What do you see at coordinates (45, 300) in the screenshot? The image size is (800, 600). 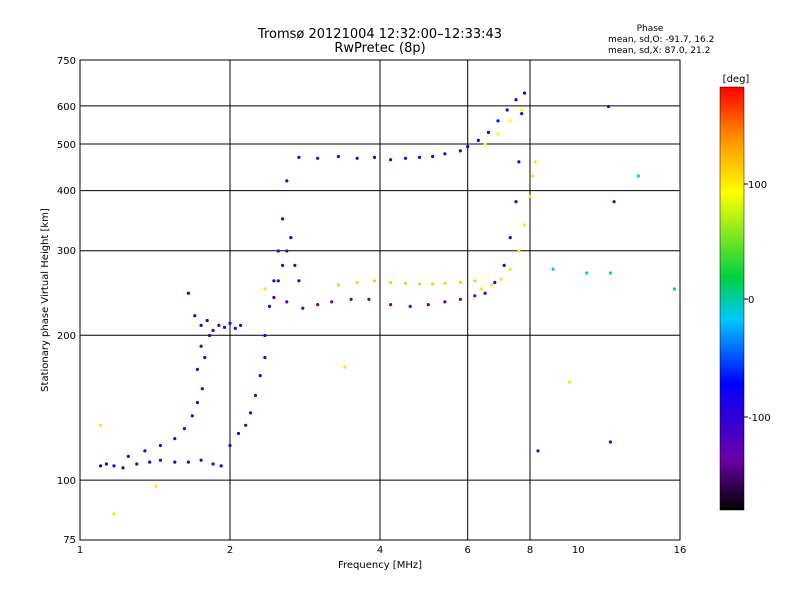 I see `y-axis-label: Stationary phase Virtual Height [km]` at bounding box center [45, 300].